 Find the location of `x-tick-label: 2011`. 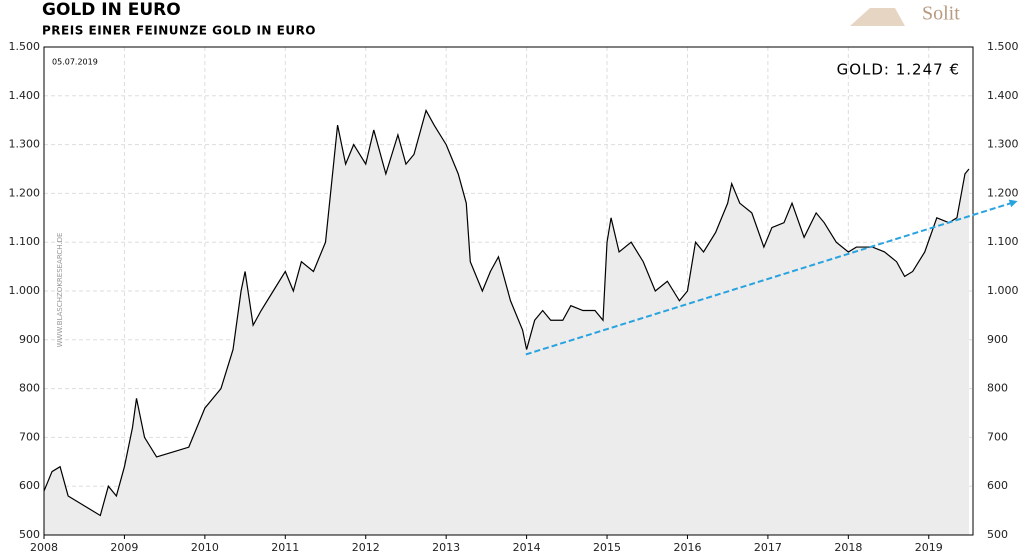

x-tick-label: 2011 is located at coordinates (285, 547).